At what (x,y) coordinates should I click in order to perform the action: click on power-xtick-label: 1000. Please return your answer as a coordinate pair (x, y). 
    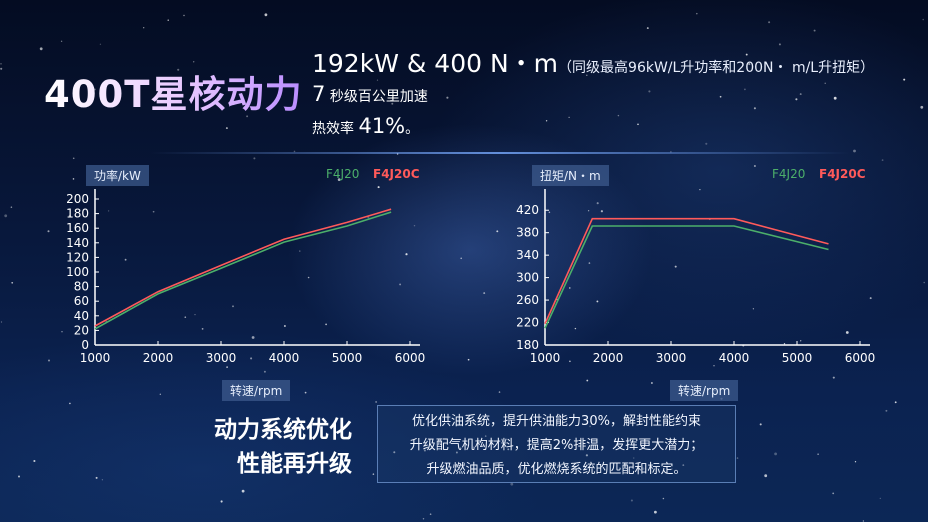
    Looking at the image, I should click on (95, 358).